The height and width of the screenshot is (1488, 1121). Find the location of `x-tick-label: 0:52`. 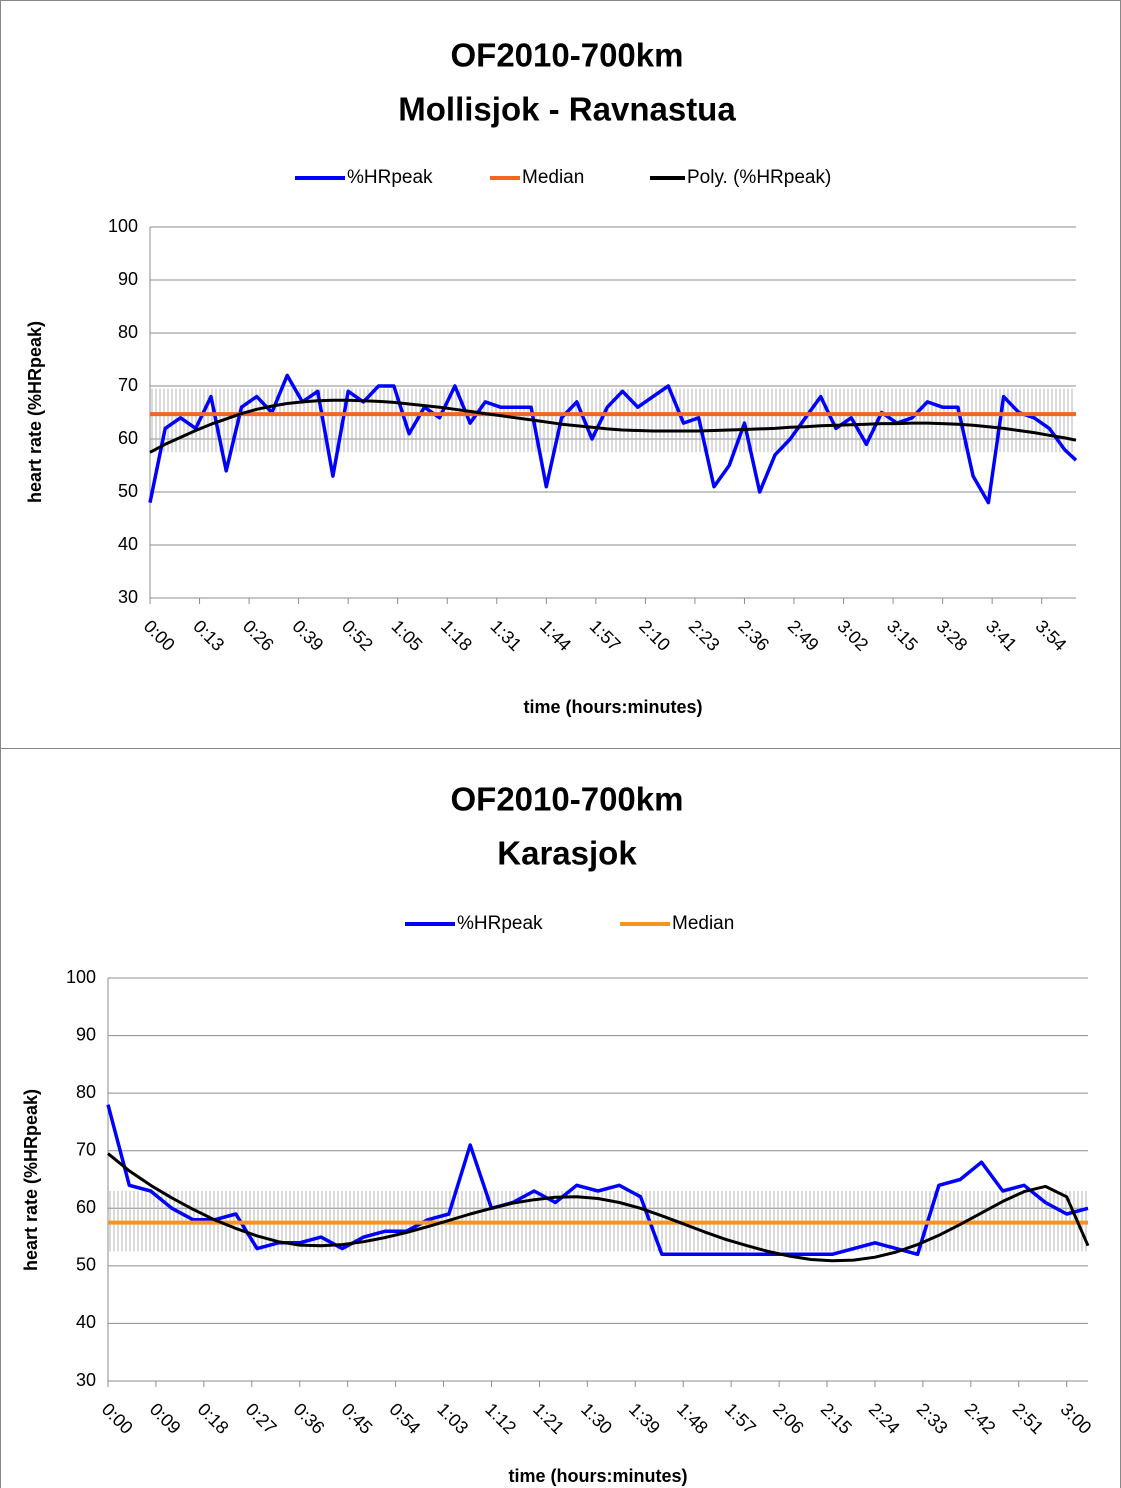

x-tick-label: 0:52 is located at coordinates (357, 635).